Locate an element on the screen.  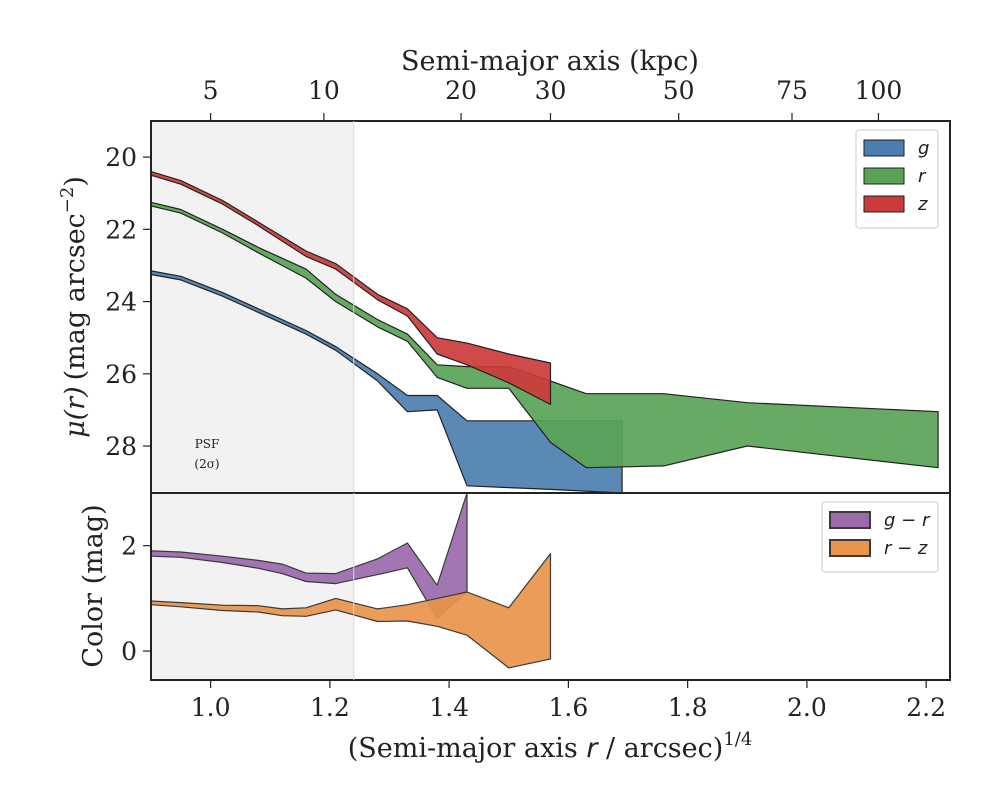
color-bands is located at coordinates (351, 580).